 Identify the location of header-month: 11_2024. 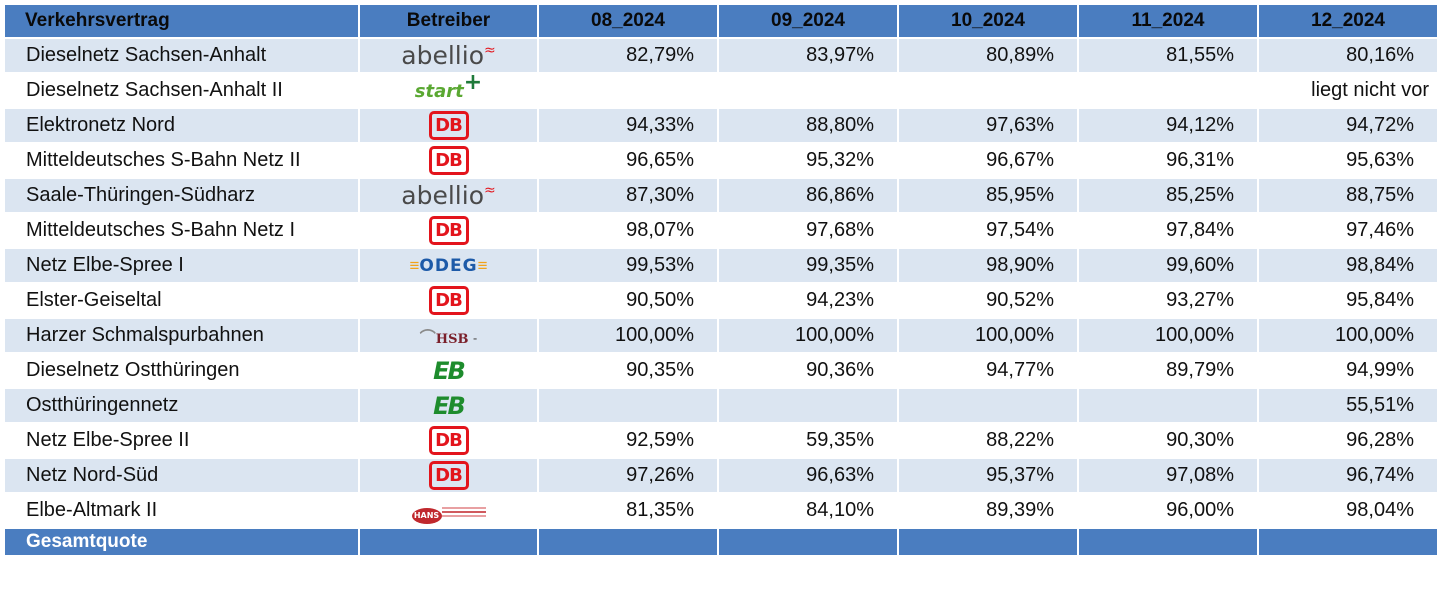
(1168, 21).